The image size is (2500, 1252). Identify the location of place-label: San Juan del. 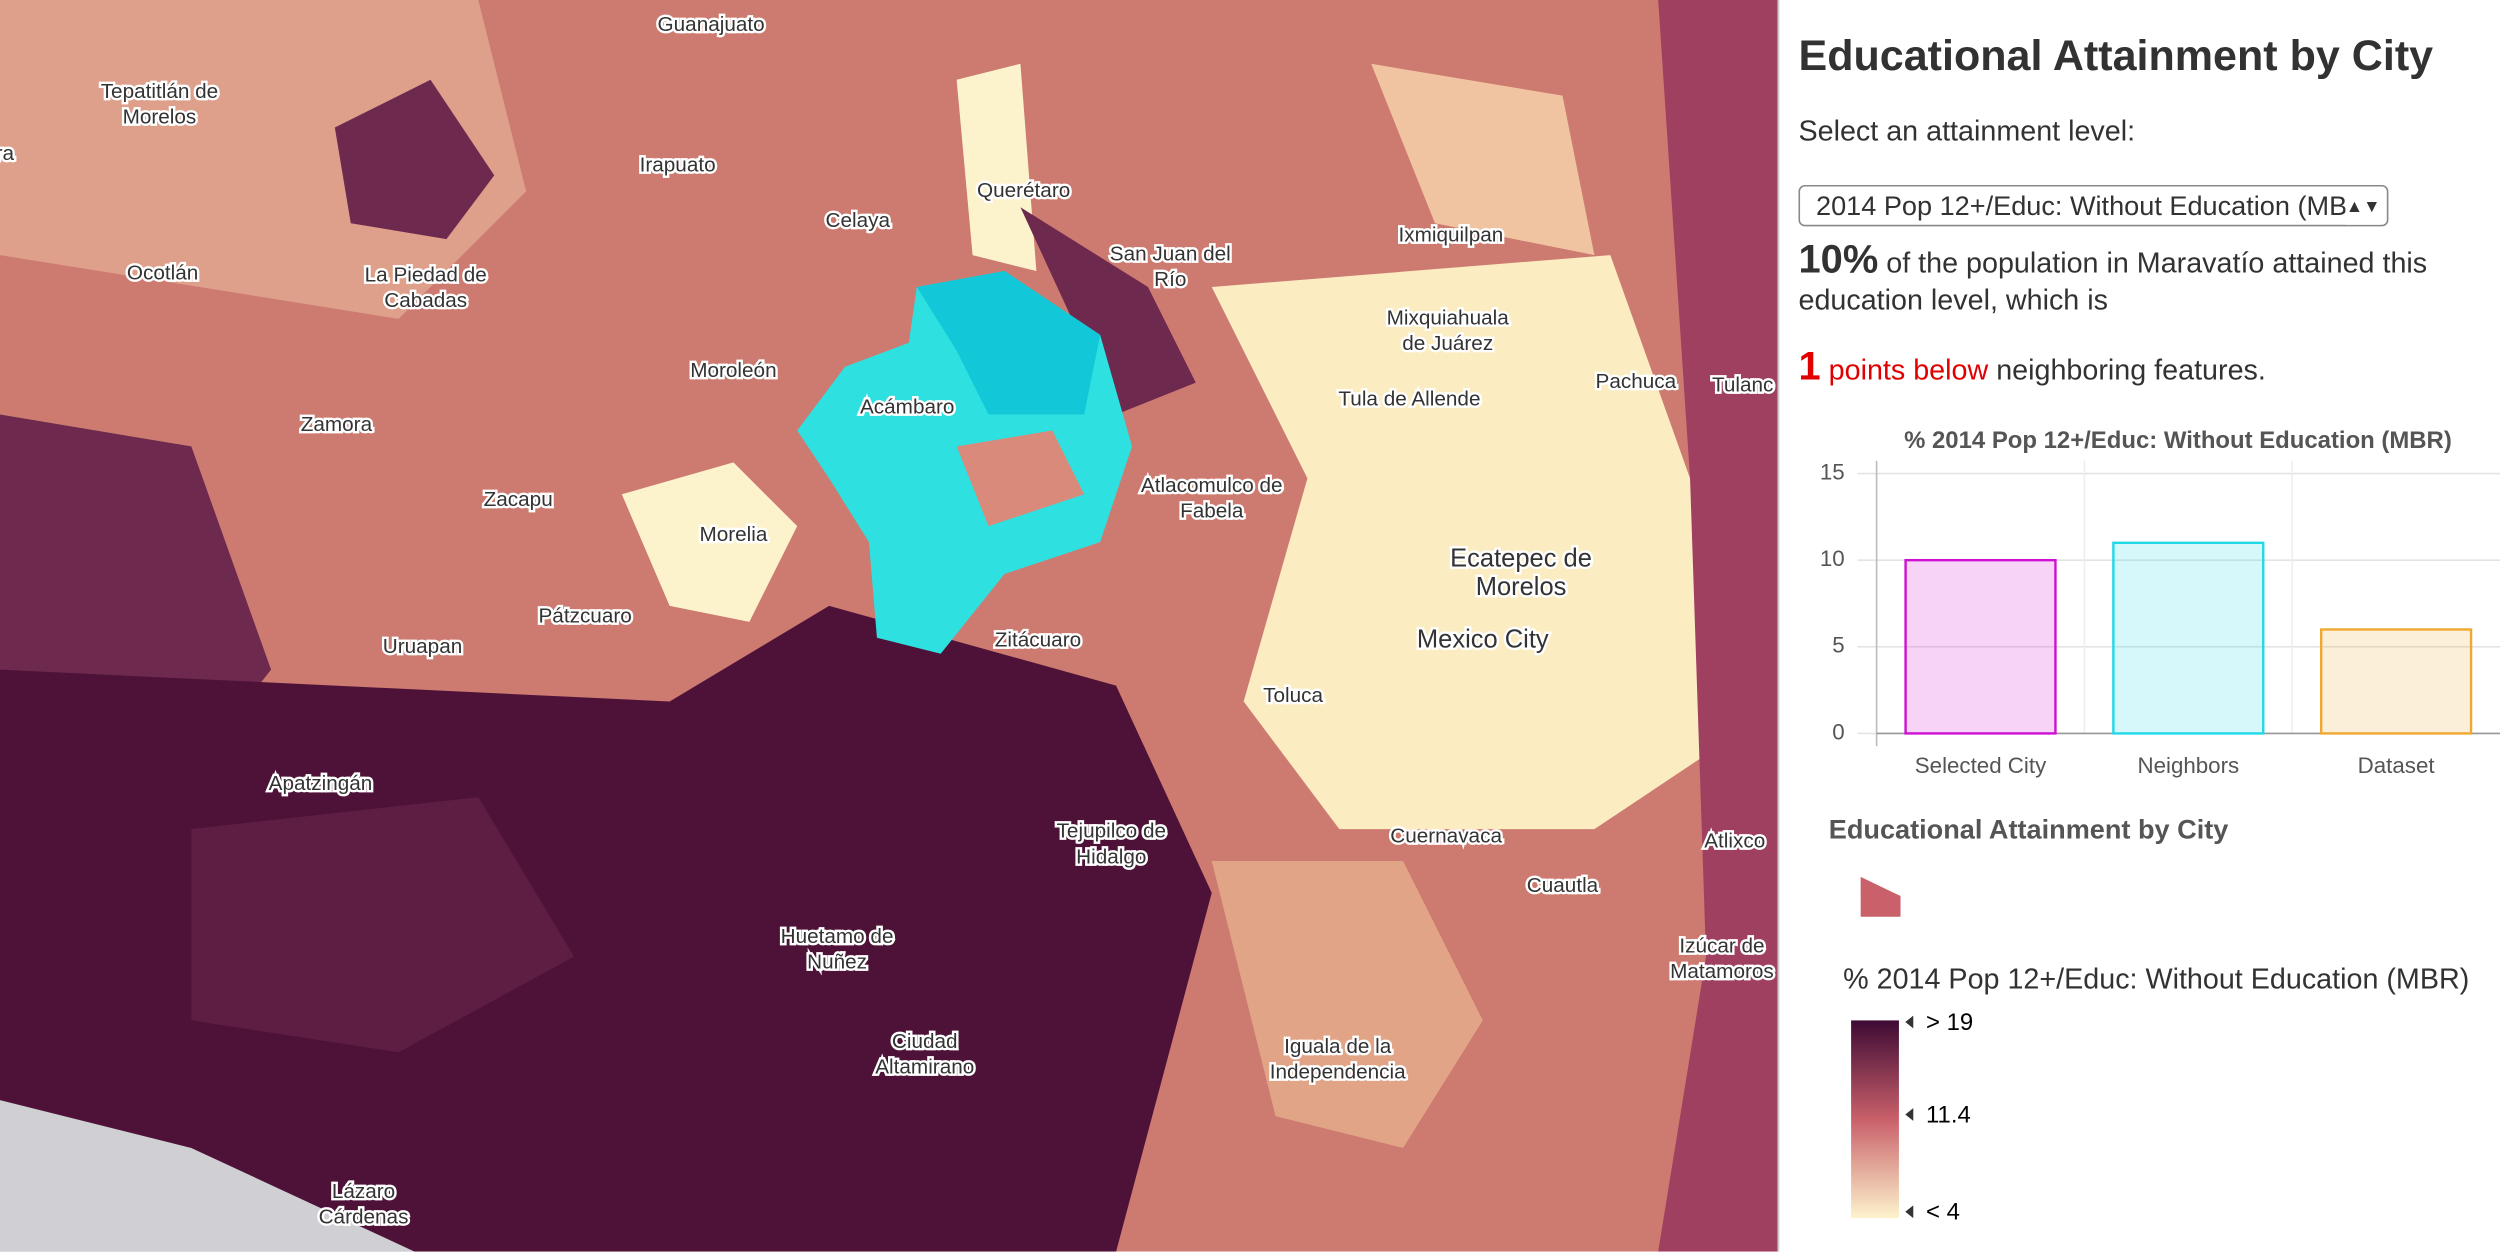
(1170, 254).